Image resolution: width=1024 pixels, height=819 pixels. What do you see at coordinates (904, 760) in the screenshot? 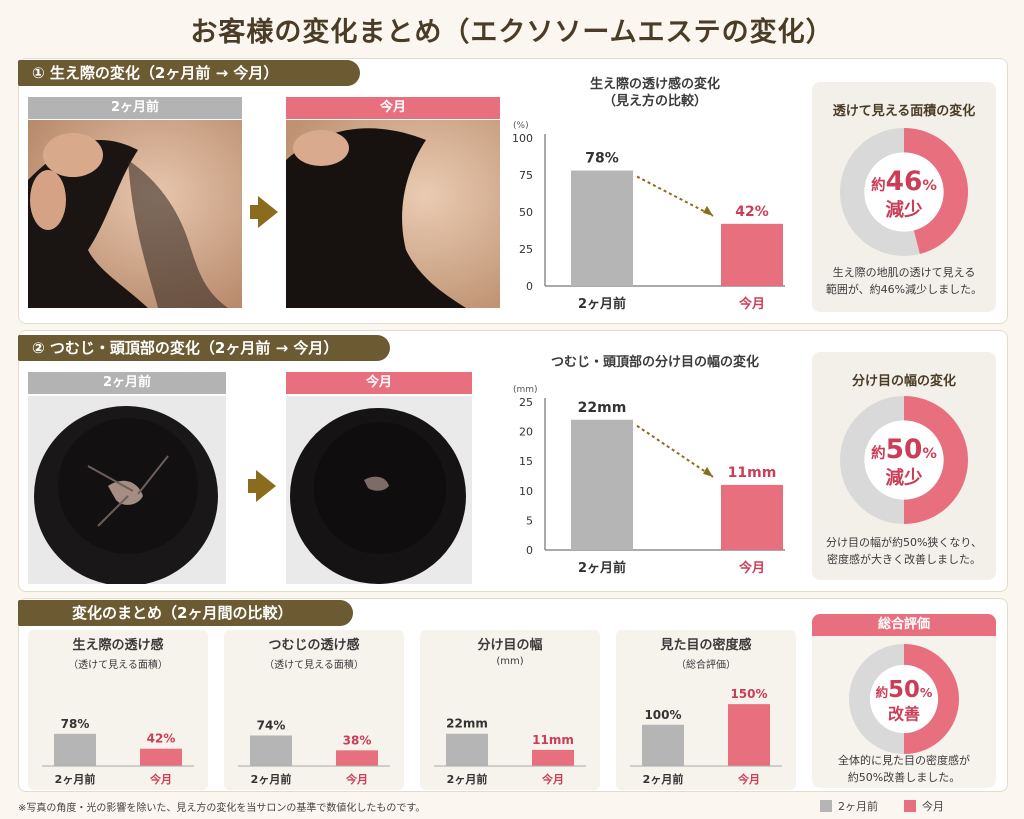
I see `overall-note-line1: 全体的に見た目の密度感が` at bounding box center [904, 760].